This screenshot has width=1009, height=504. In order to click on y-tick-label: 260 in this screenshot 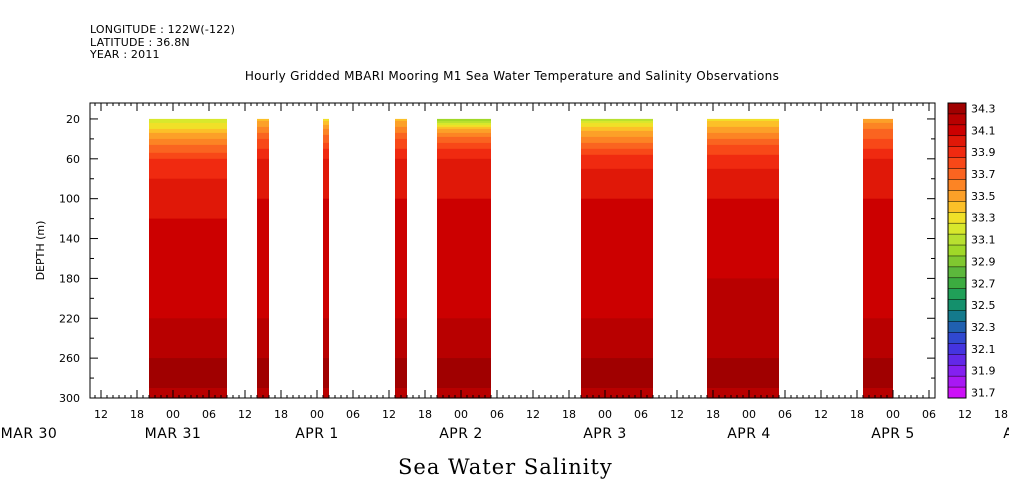, I will do `click(69, 358)`.